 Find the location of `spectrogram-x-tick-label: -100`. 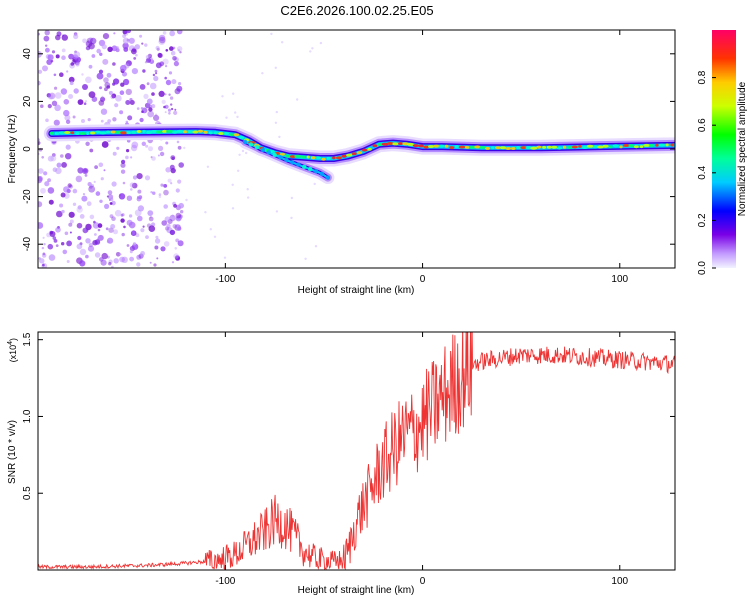

spectrogram-x-tick-label: -100 is located at coordinates (225, 279).